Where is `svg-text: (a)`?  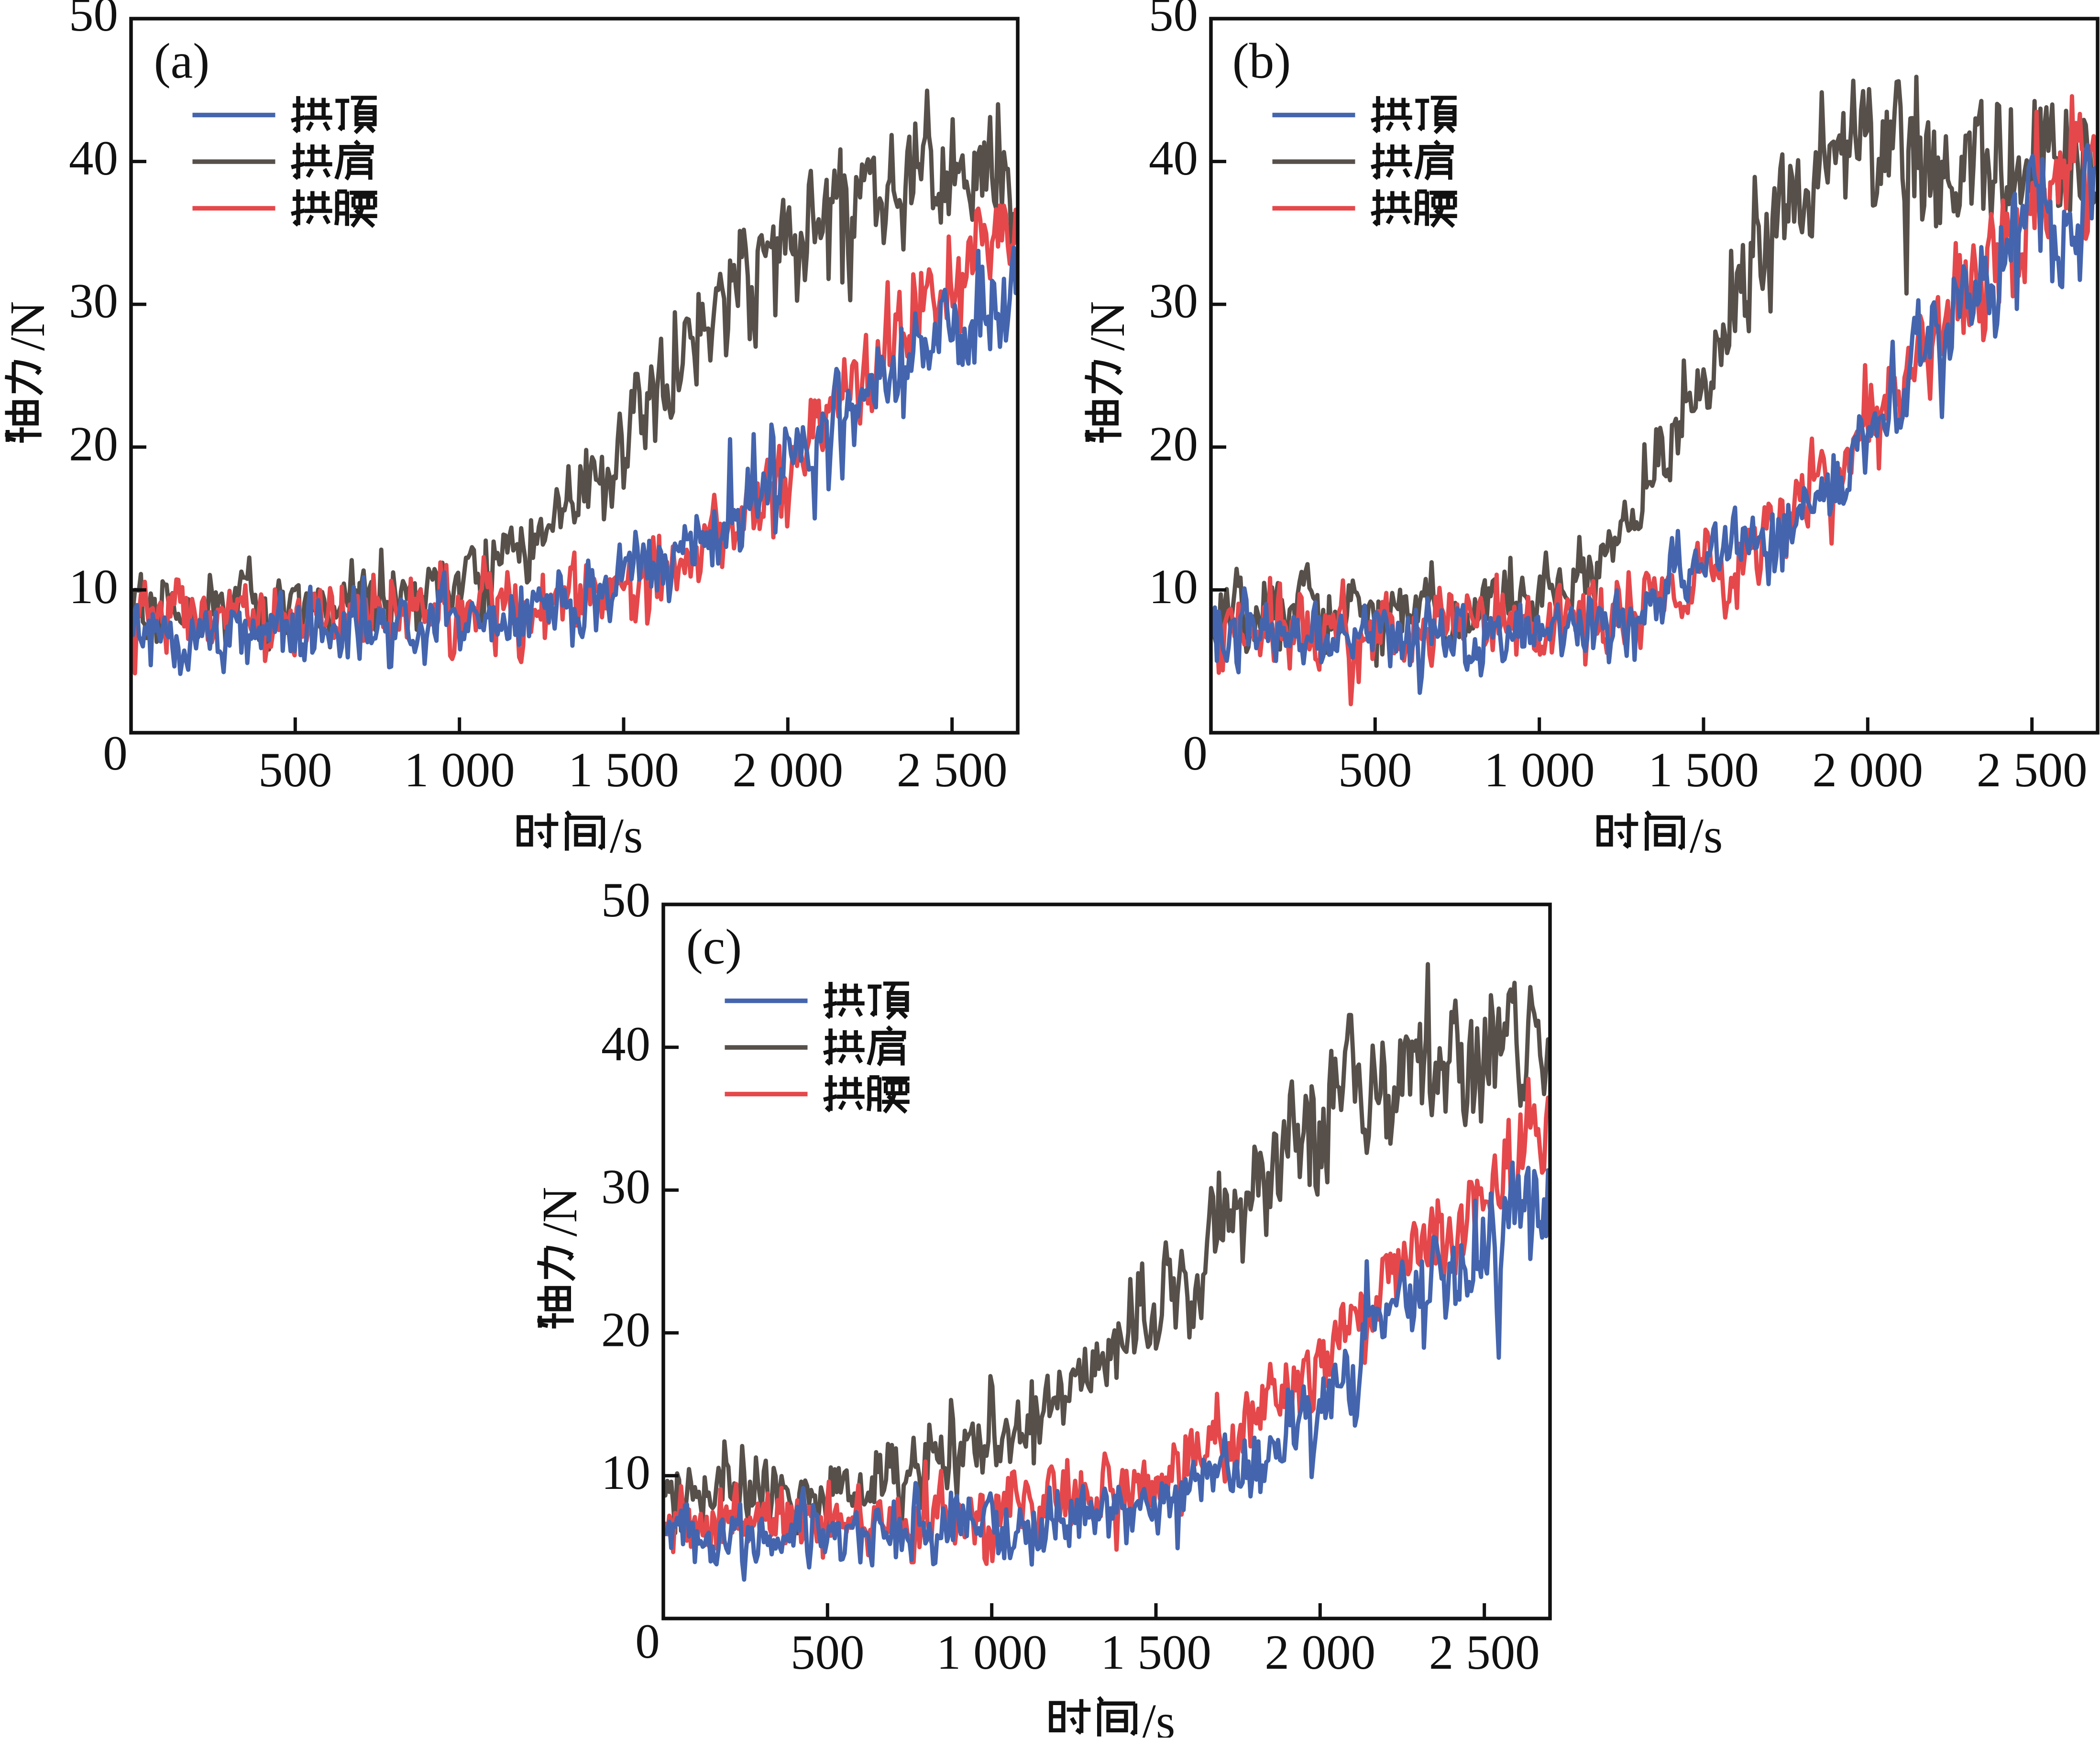
svg-text: (a) is located at coordinates (182, 61).